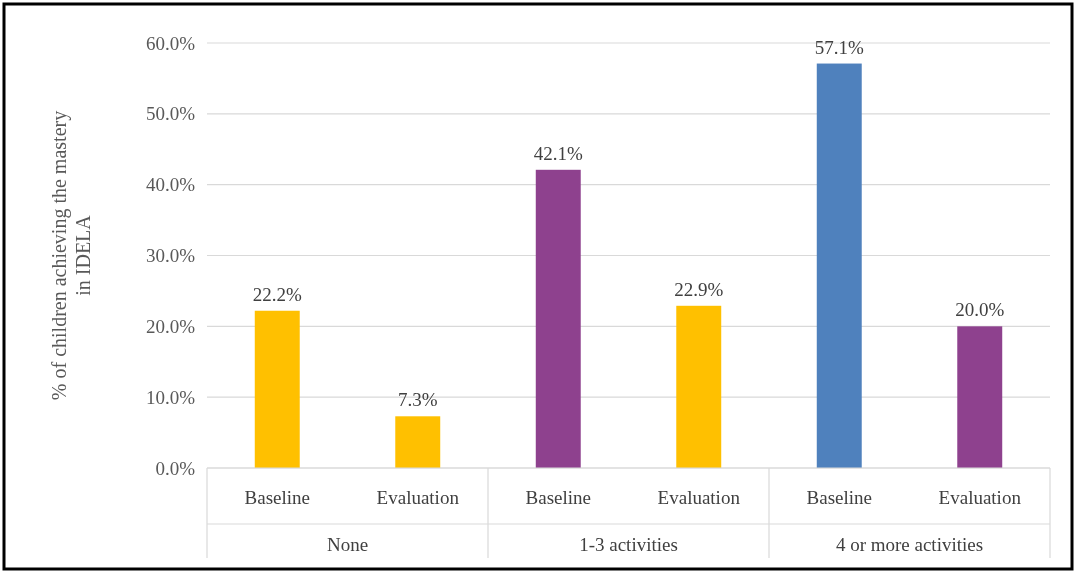 This screenshot has height=573, width=1076. I want to click on text: 1-3 activities, so click(628, 544).